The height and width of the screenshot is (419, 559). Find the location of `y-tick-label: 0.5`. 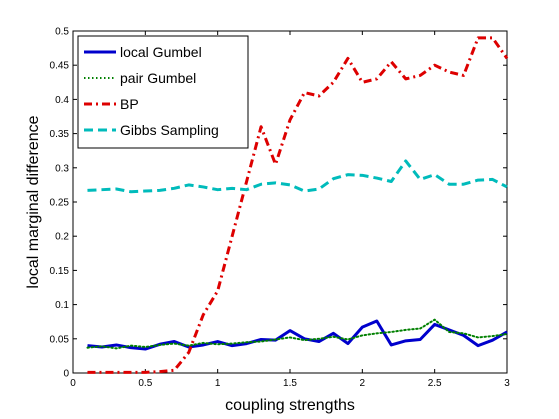

y-tick-label: 0.5 is located at coordinates (62, 32).